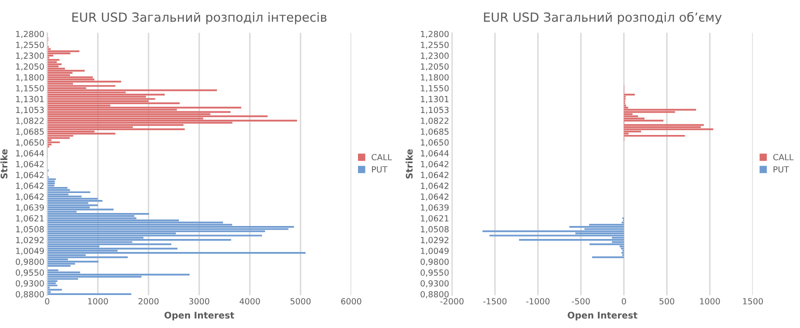 The width and height of the screenshot is (800, 328). Describe the element at coordinates (199, 301) in the screenshot. I see `x-tick-label: 3000` at that location.